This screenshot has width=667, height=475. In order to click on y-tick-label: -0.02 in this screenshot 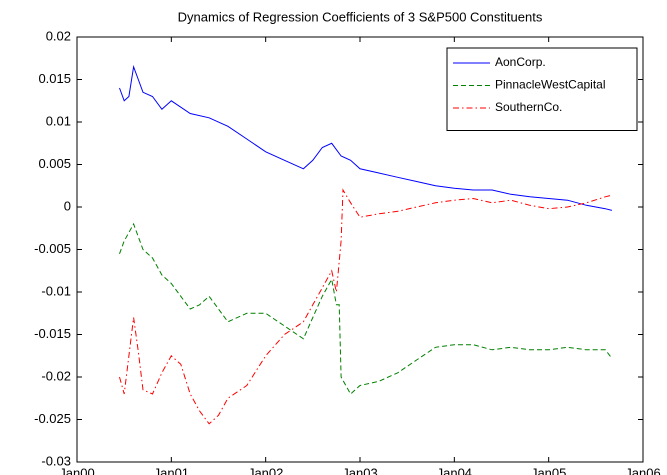, I will do `click(56, 375)`.